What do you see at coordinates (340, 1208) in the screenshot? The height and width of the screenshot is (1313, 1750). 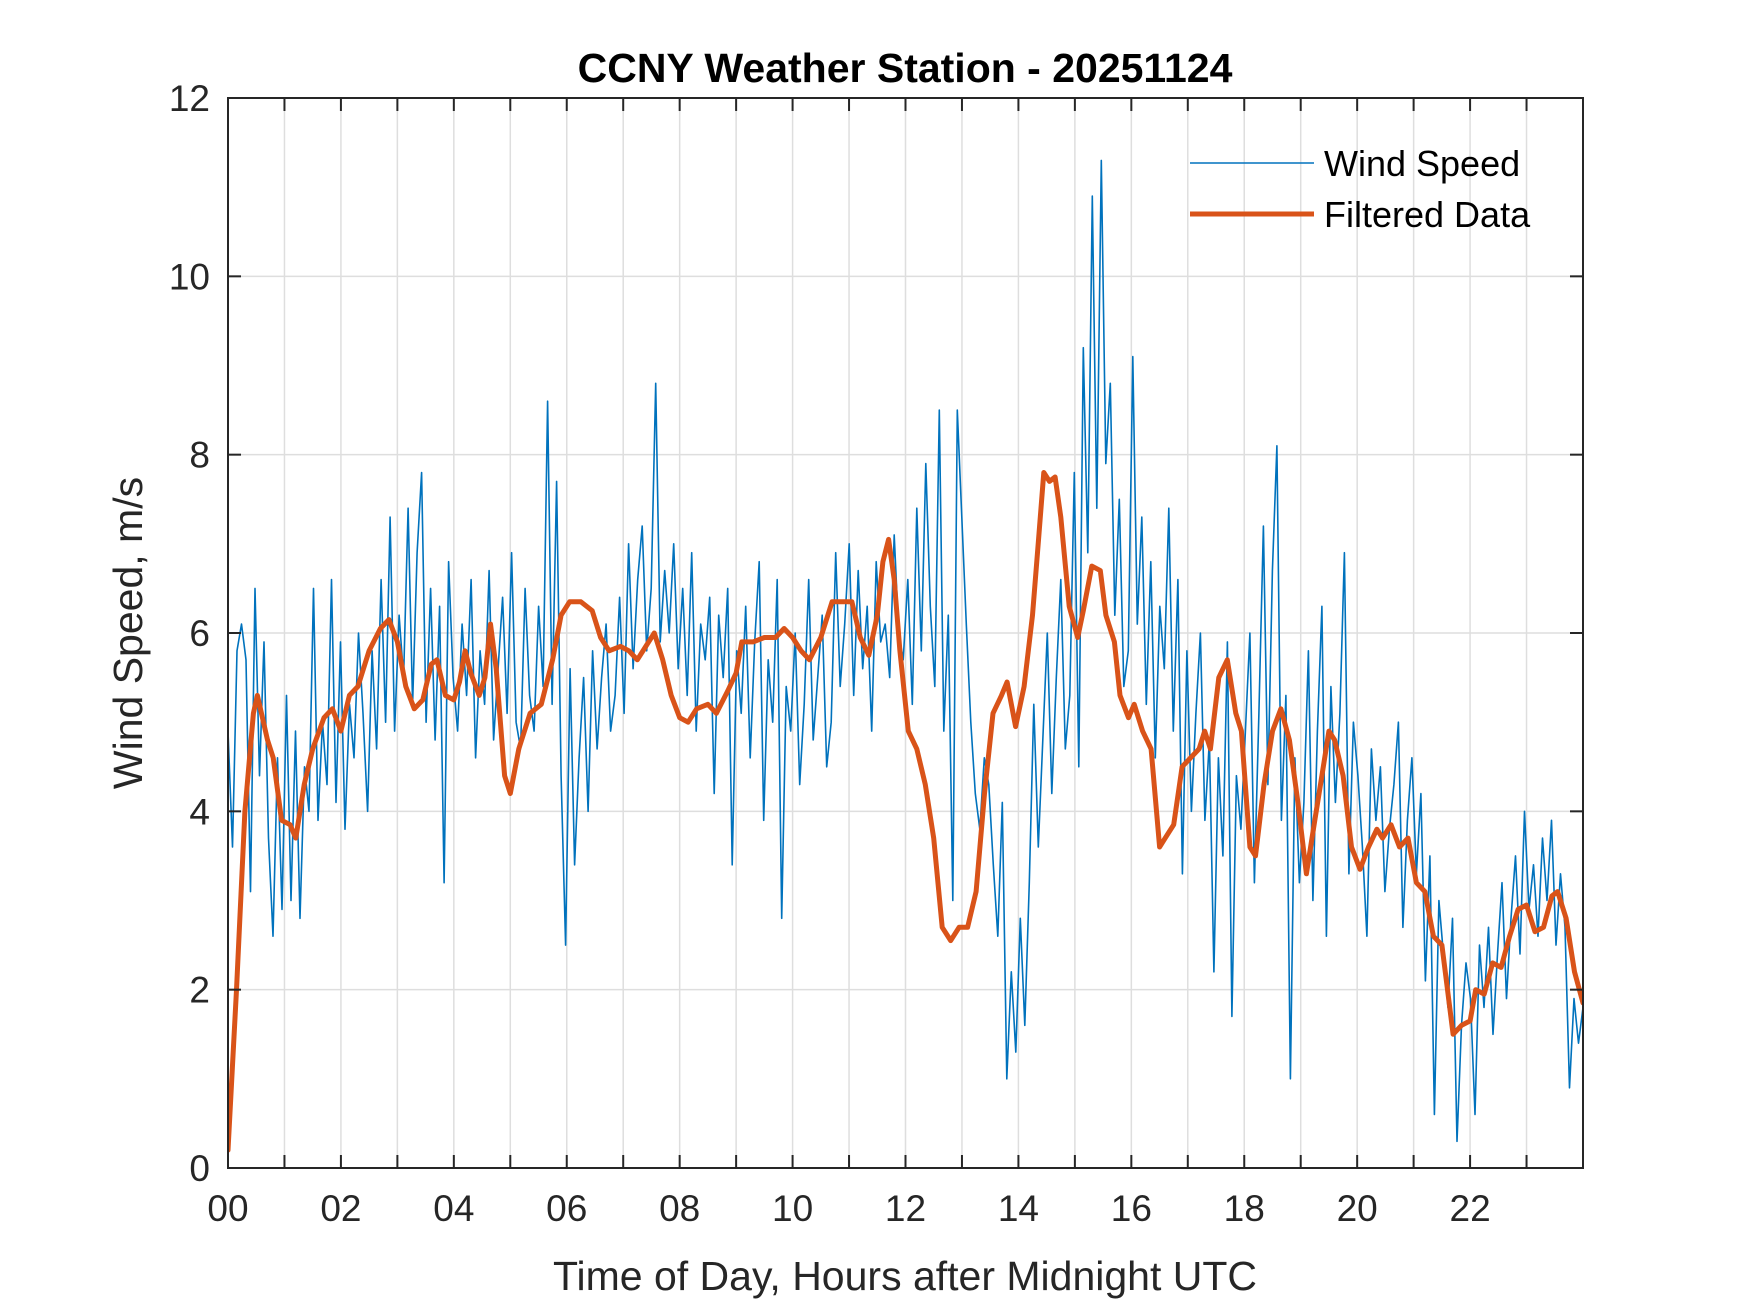 I see `x-tick-label: 02` at bounding box center [340, 1208].